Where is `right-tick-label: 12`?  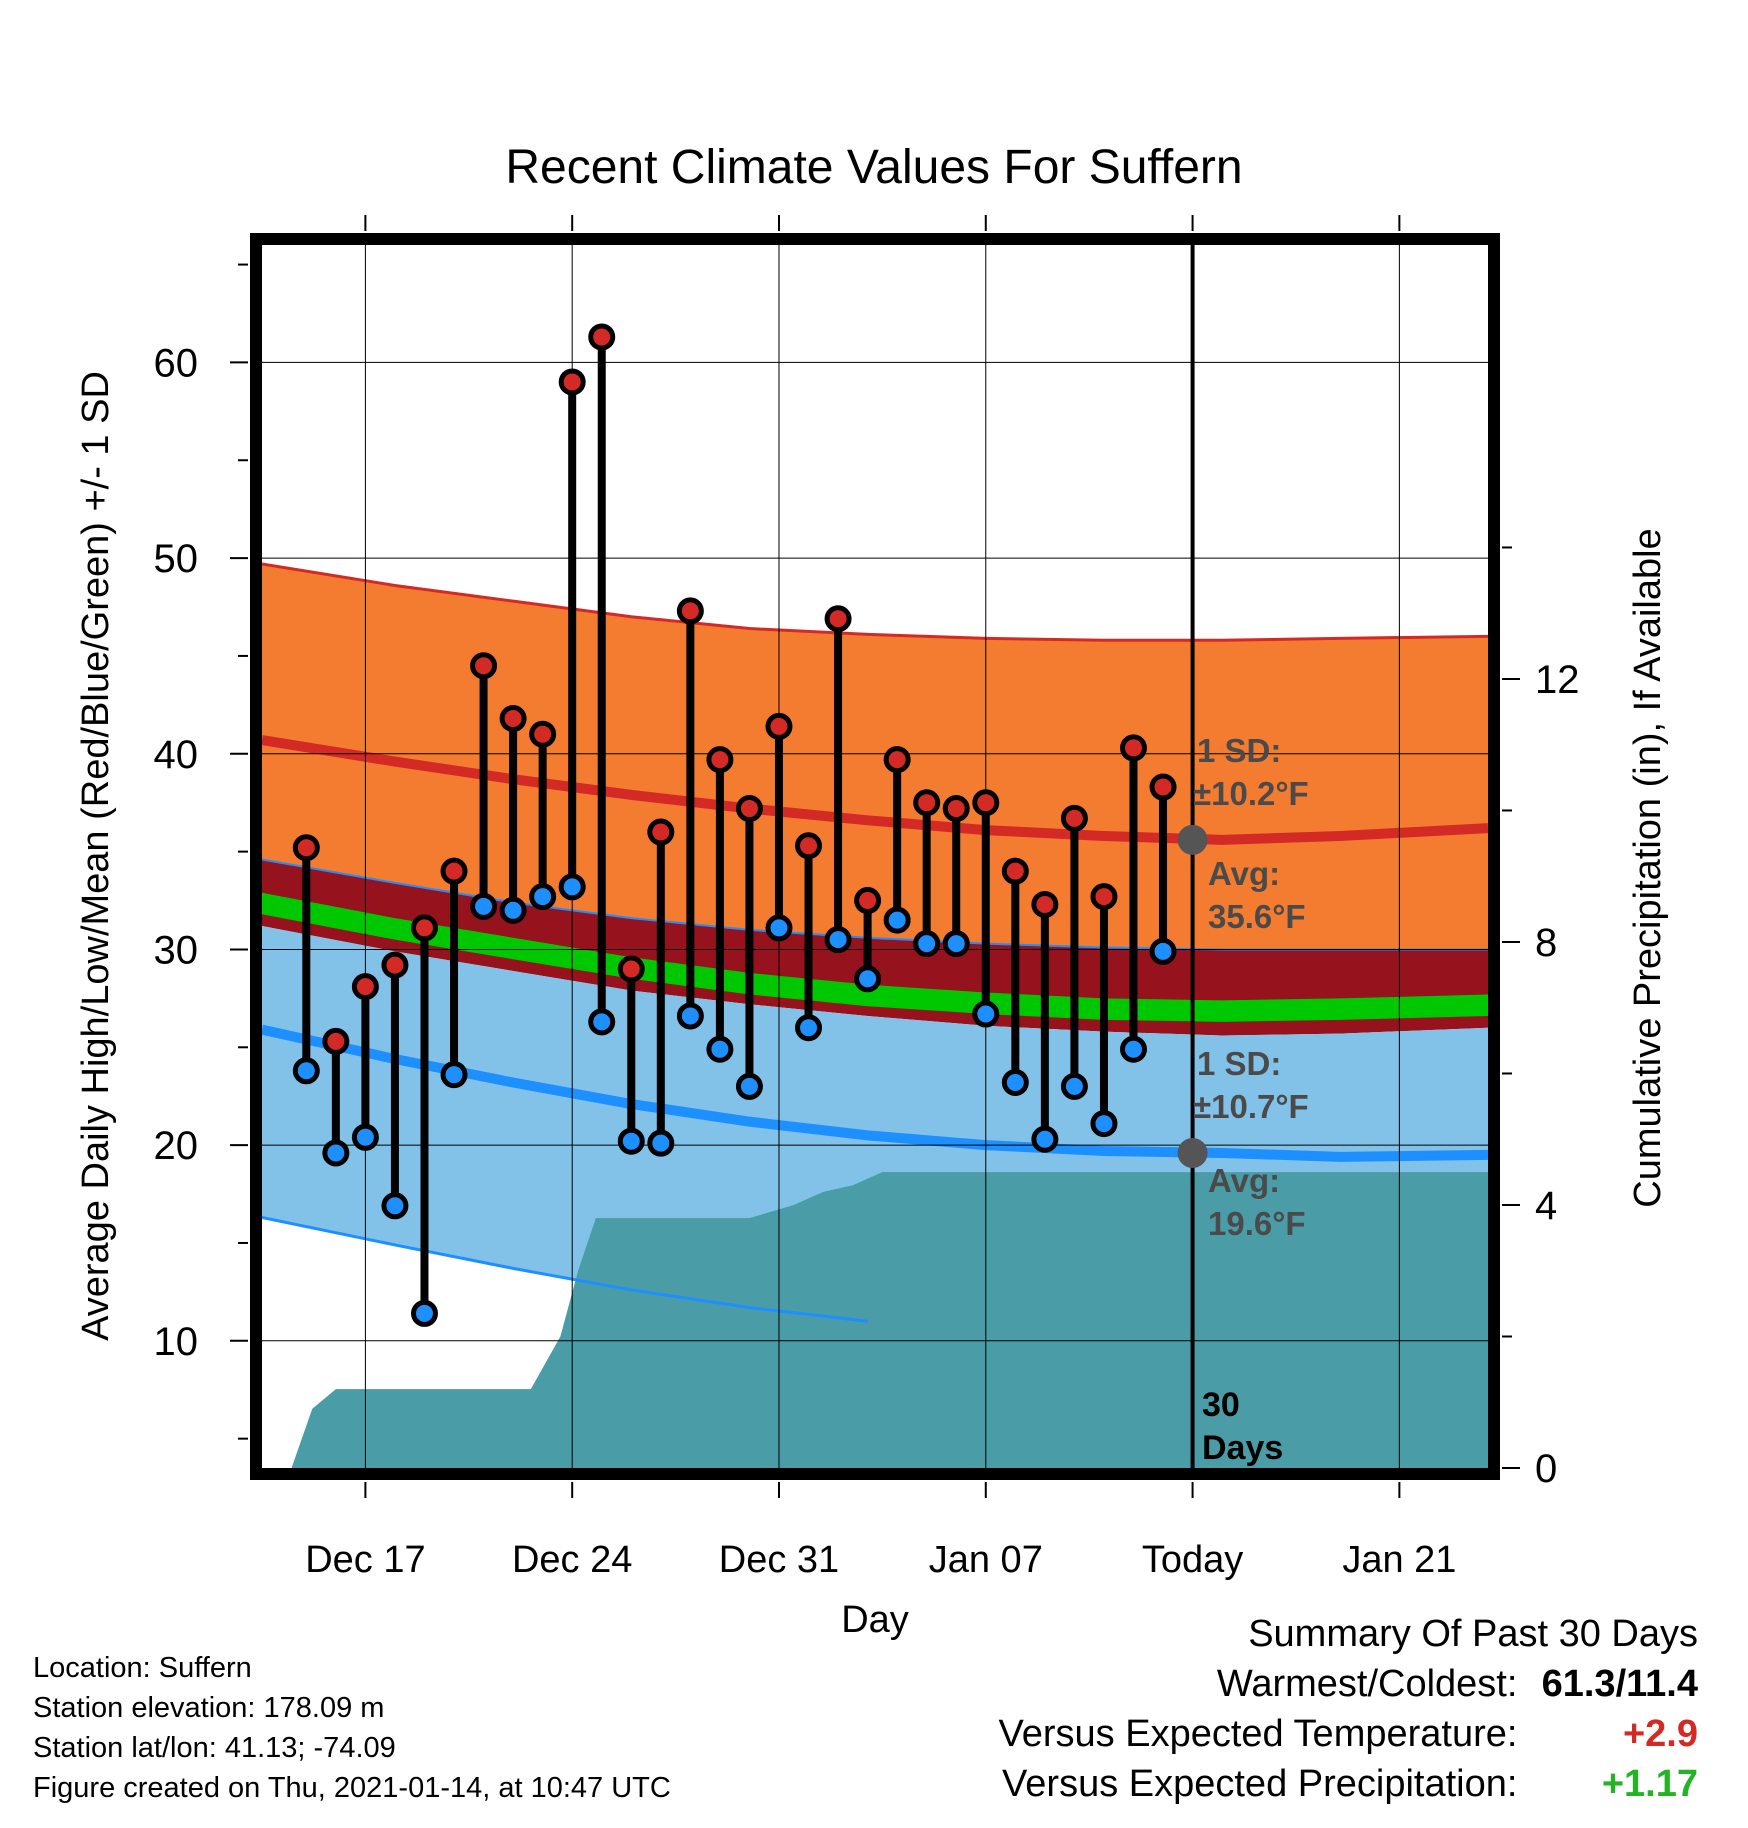
right-tick-label: 12 is located at coordinates (1557, 680).